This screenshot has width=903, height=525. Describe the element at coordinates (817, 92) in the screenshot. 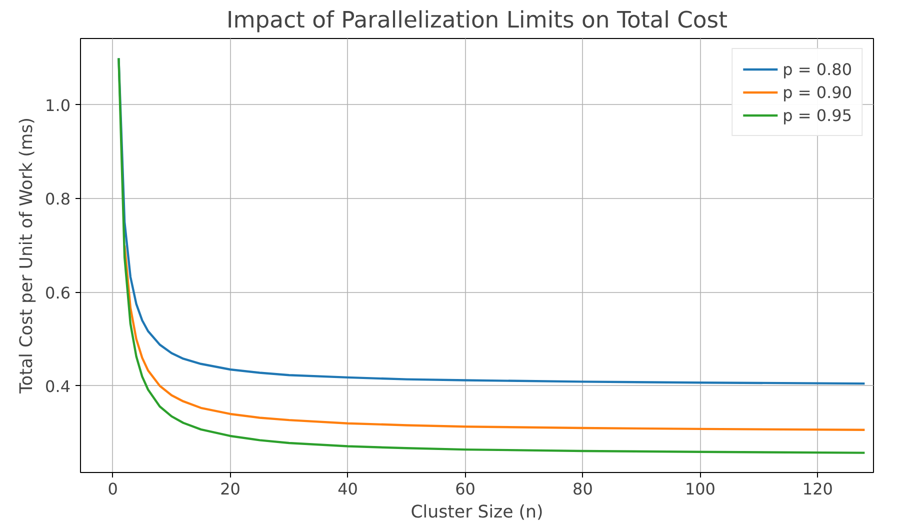

I see `legend-label: p = 0.90` at that location.